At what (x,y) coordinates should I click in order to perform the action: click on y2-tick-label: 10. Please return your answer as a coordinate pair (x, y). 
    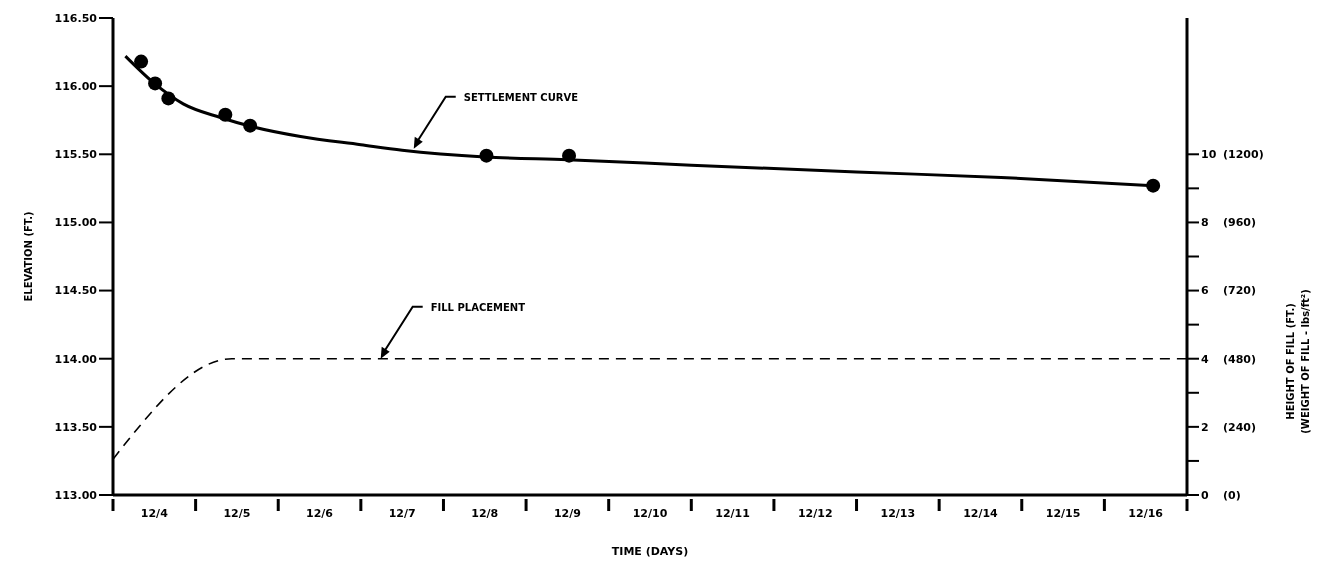
    Looking at the image, I should click on (1209, 155).